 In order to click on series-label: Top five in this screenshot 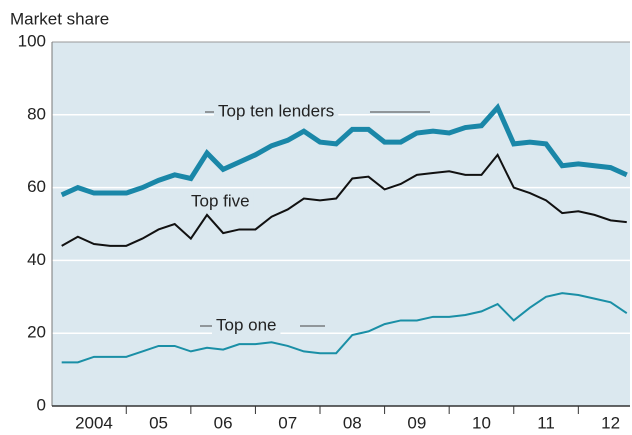, I will do `click(220, 200)`.